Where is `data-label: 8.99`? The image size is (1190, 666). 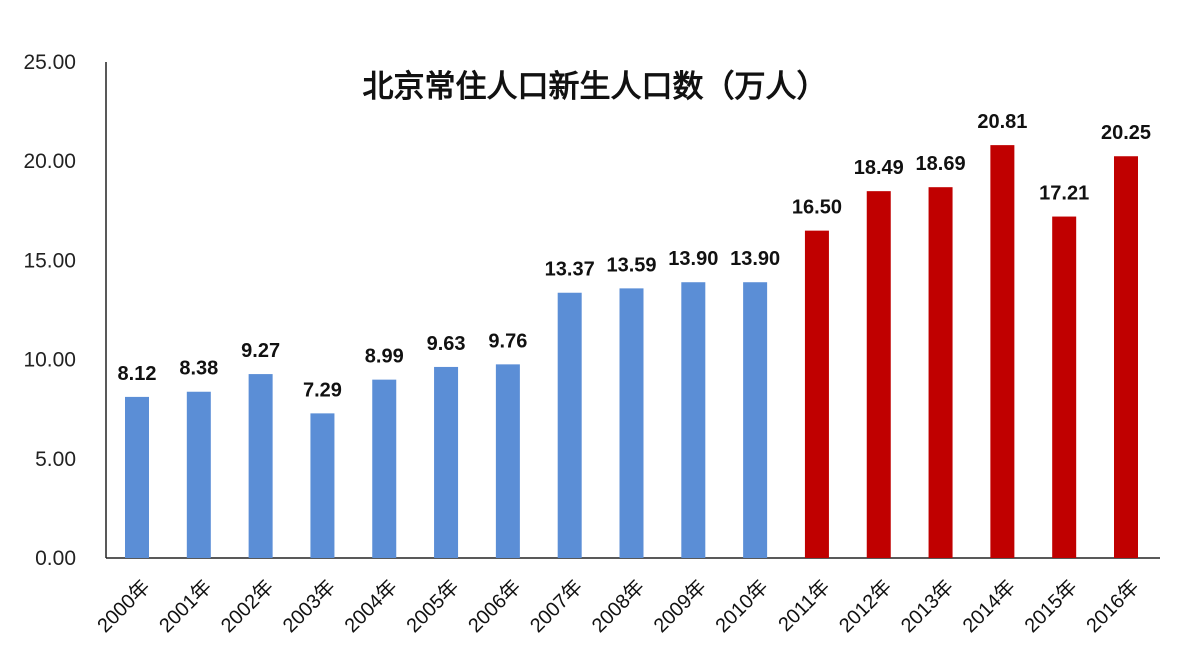 data-label: 8.99 is located at coordinates (384, 357).